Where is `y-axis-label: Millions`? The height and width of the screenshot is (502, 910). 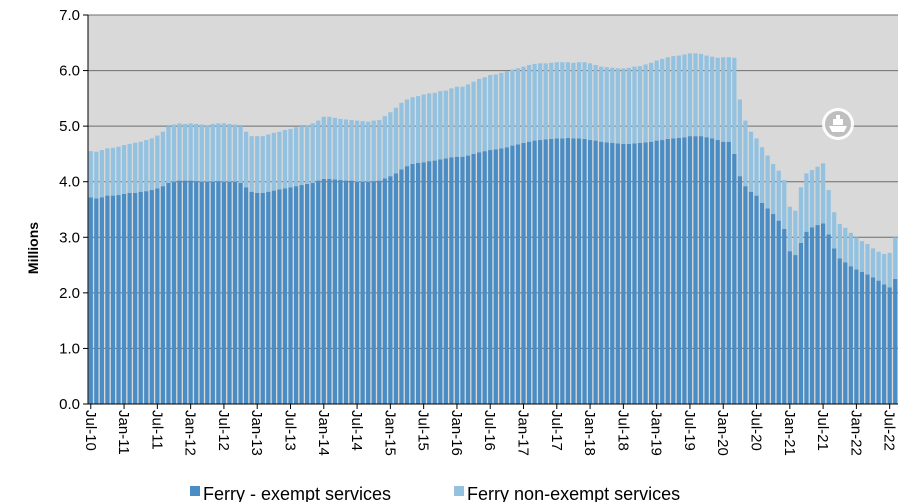 y-axis-label: Millions is located at coordinates (33, 248).